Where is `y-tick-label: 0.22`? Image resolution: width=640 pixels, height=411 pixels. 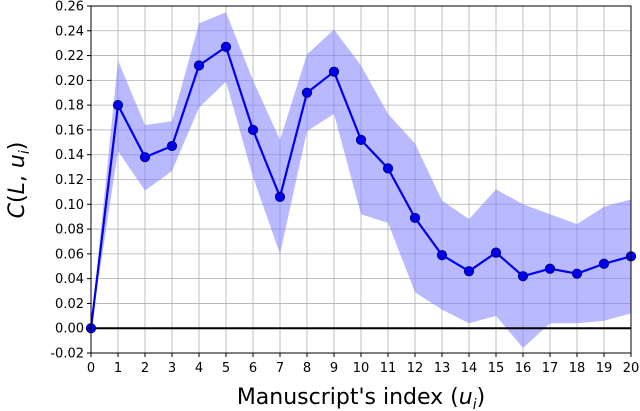 y-tick-label: 0.22 is located at coordinates (69, 56).